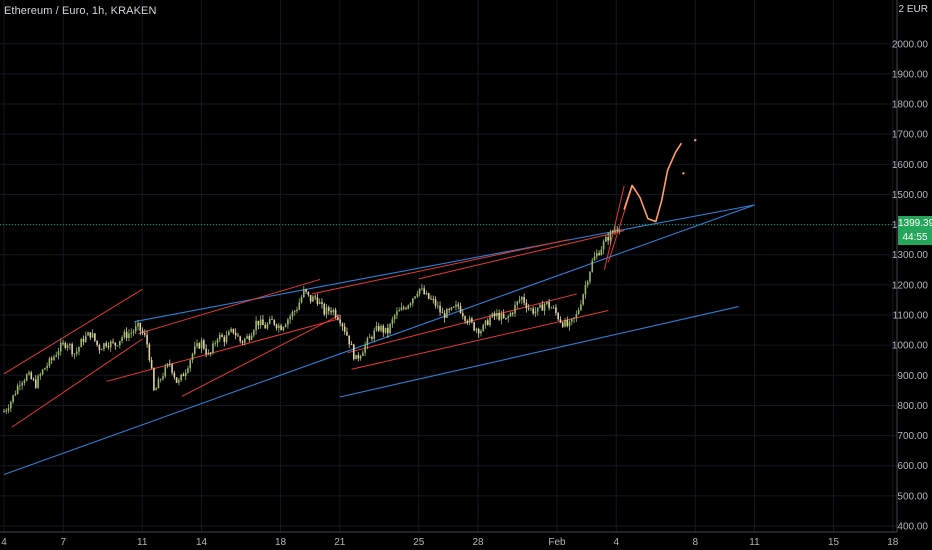  I want to click on price-tick-label: 1700.00, so click(910, 135).